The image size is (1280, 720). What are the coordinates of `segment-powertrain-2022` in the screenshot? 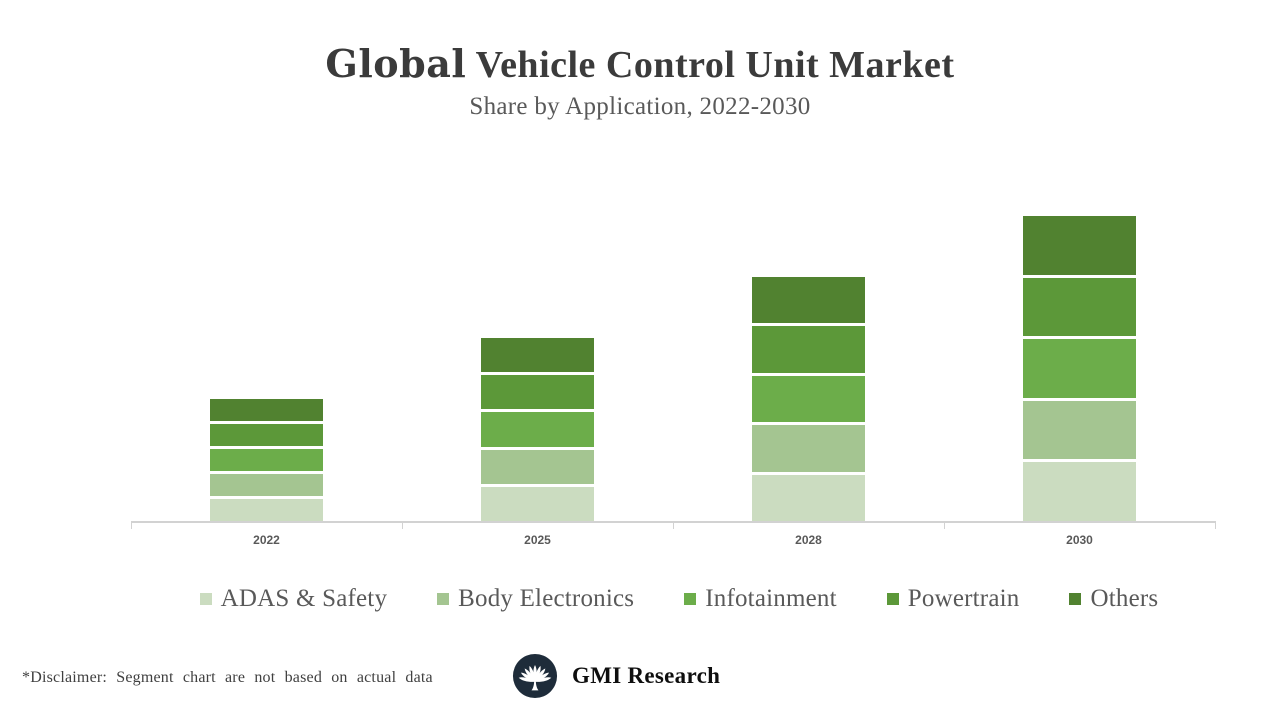 It's located at (266, 435).